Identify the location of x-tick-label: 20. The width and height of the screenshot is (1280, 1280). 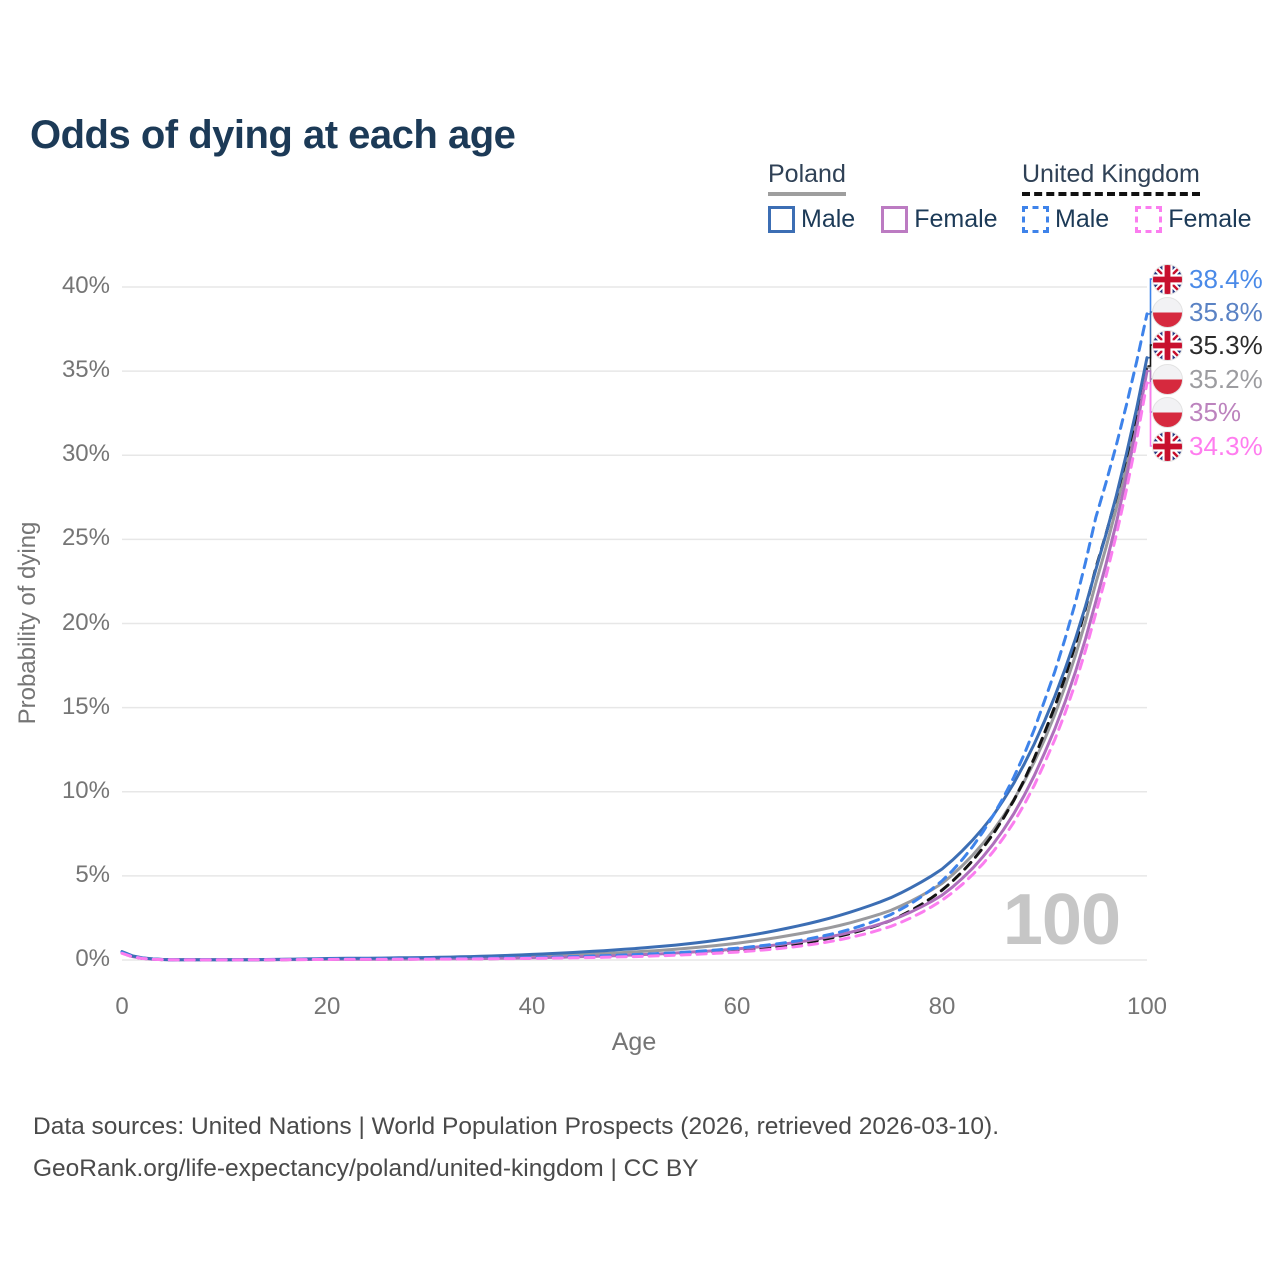
(327, 1006).